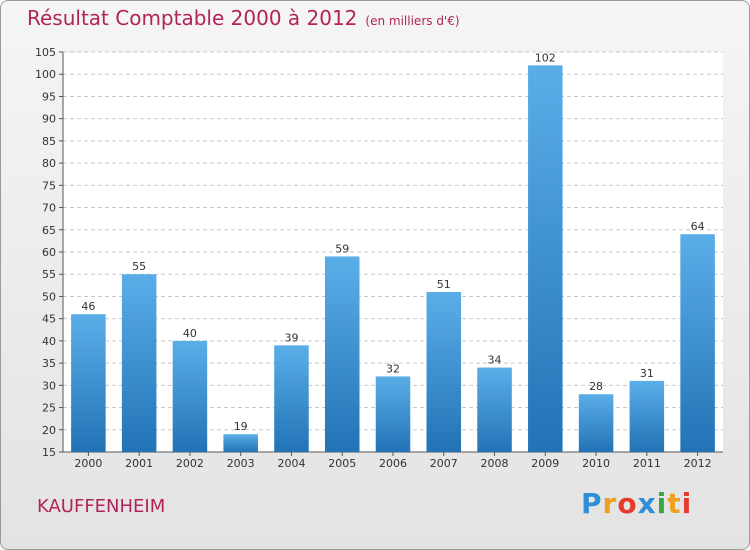  What do you see at coordinates (393, 463) in the screenshot?
I see `x-tick-label: 2006` at bounding box center [393, 463].